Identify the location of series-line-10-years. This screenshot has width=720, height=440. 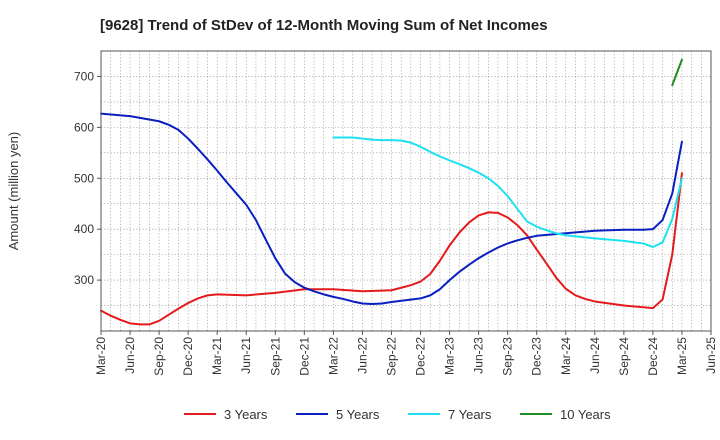
(677, 72).